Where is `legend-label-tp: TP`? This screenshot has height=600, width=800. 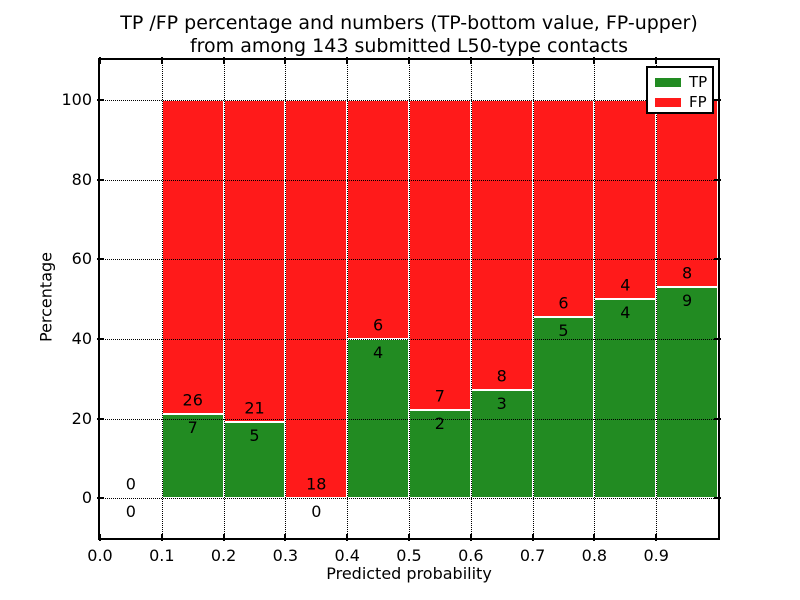
legend-label-tp: TP is located at coordinates (698, 81).